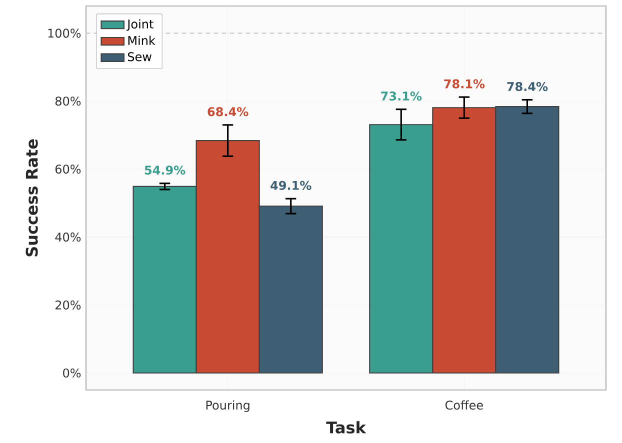 This screenshot has width=622, height=443. Describe the element at coordinates (32, 197) in the screenshot. I see `y-axis-title: Success Rate` at that location.